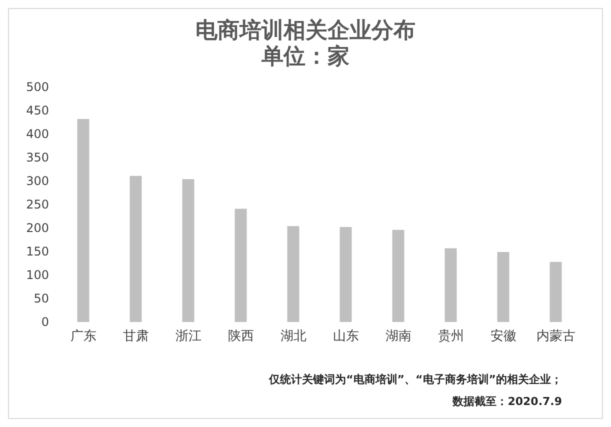  Describe the element at coordinates (556, 336) in the screenshot. I see `x-tick-label: 内蒙古` at that location.